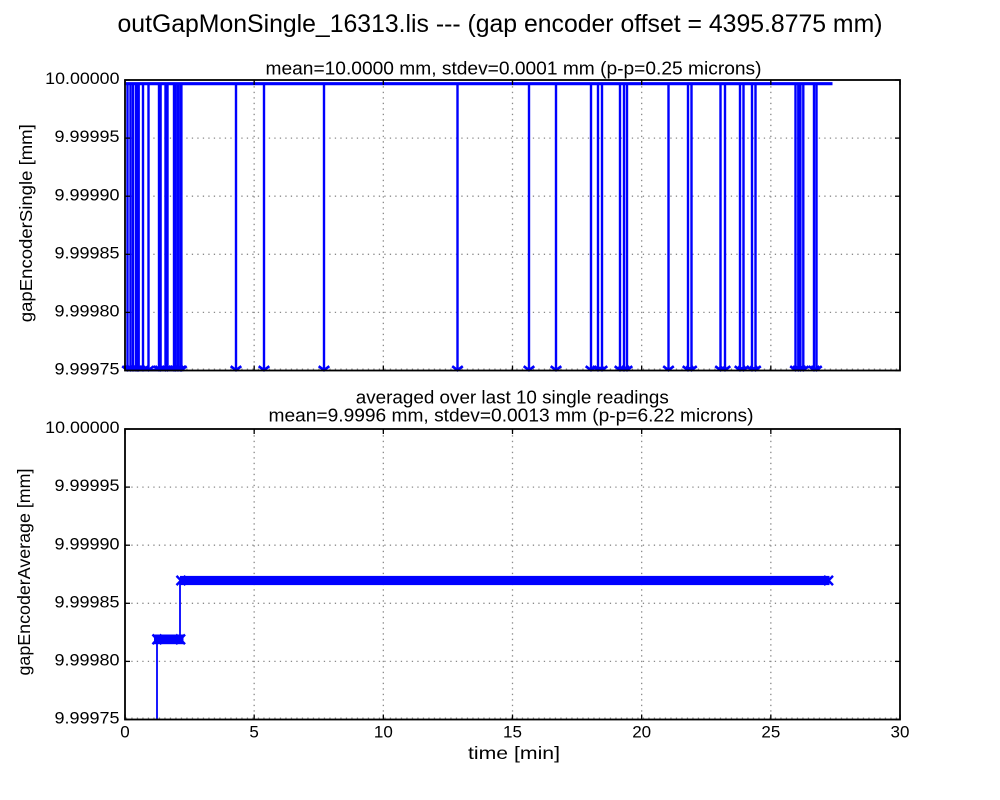 Image resolution: width=1000 pixels, height=800 pixels. I want to click on svg-text:averaged over last 10 single r: averaged over last 10 single readings, so click(512, 396).